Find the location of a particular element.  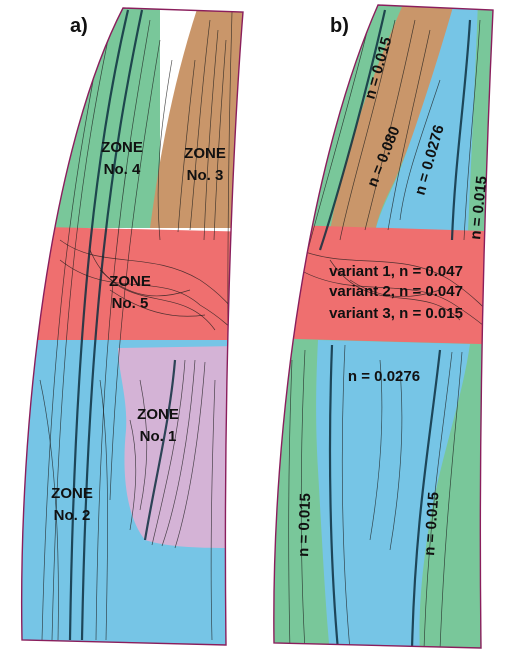

variant-2-label: variant 2, n = 0.047 is located at coordinates (396, 291).